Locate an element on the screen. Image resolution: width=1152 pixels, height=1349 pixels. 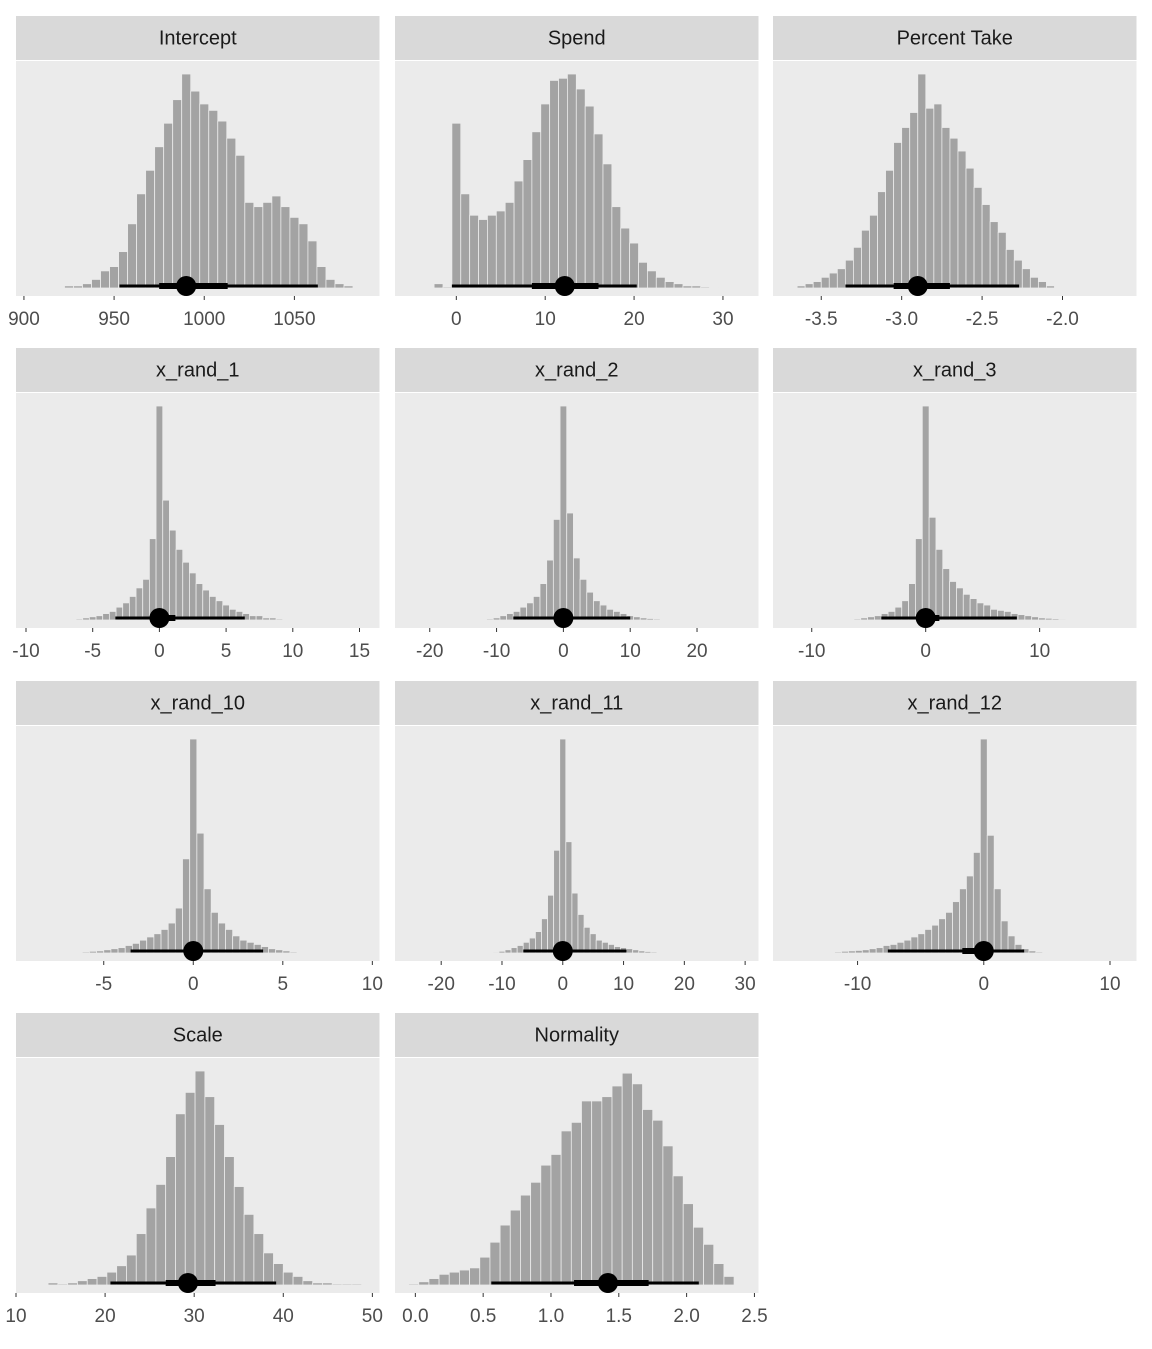
x-tick-label: 1050 is located at coordinates (294, 319).